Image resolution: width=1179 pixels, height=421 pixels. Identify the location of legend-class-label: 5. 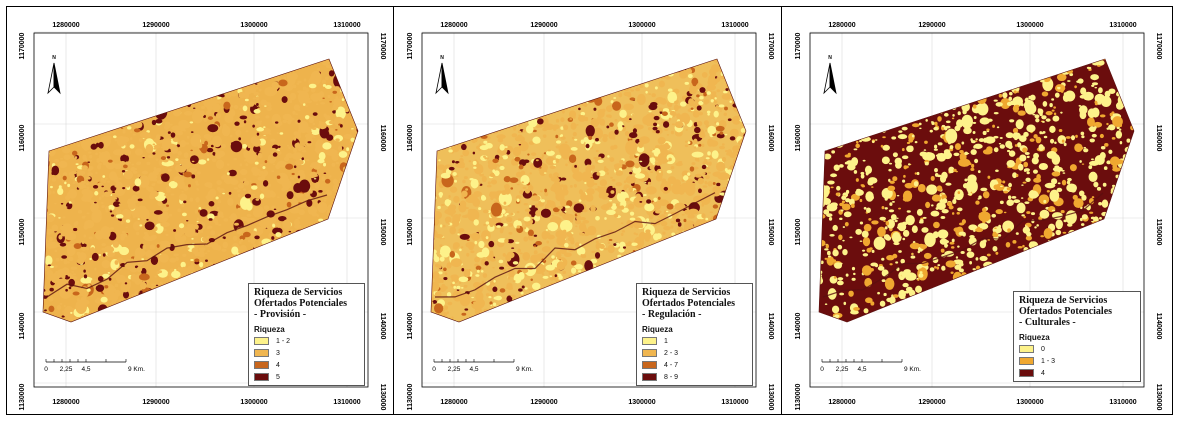
(278, 377).